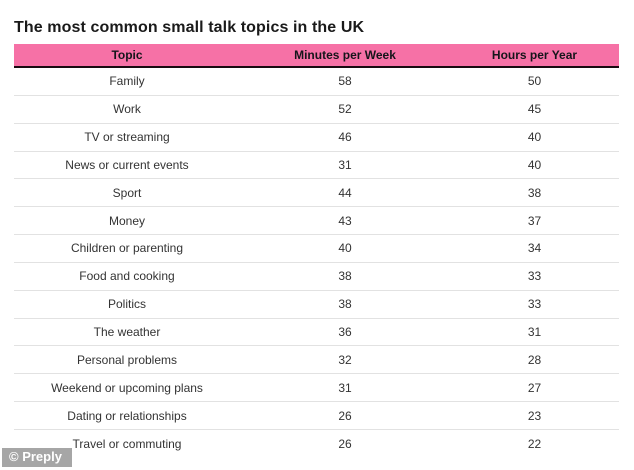  I want to click on topic-cell: Personal problems, so click(127, 359).